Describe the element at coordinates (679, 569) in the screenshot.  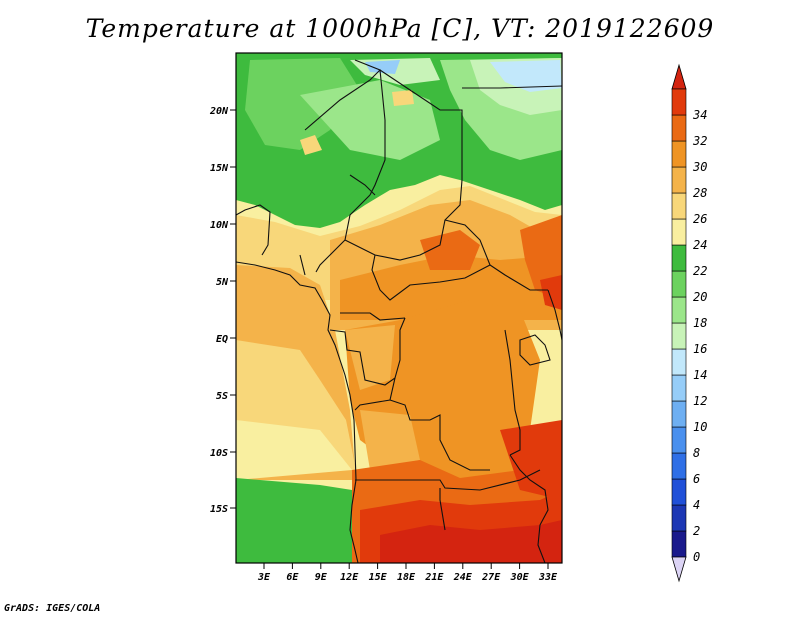
I see `colorbar-low-arrow` at that location.